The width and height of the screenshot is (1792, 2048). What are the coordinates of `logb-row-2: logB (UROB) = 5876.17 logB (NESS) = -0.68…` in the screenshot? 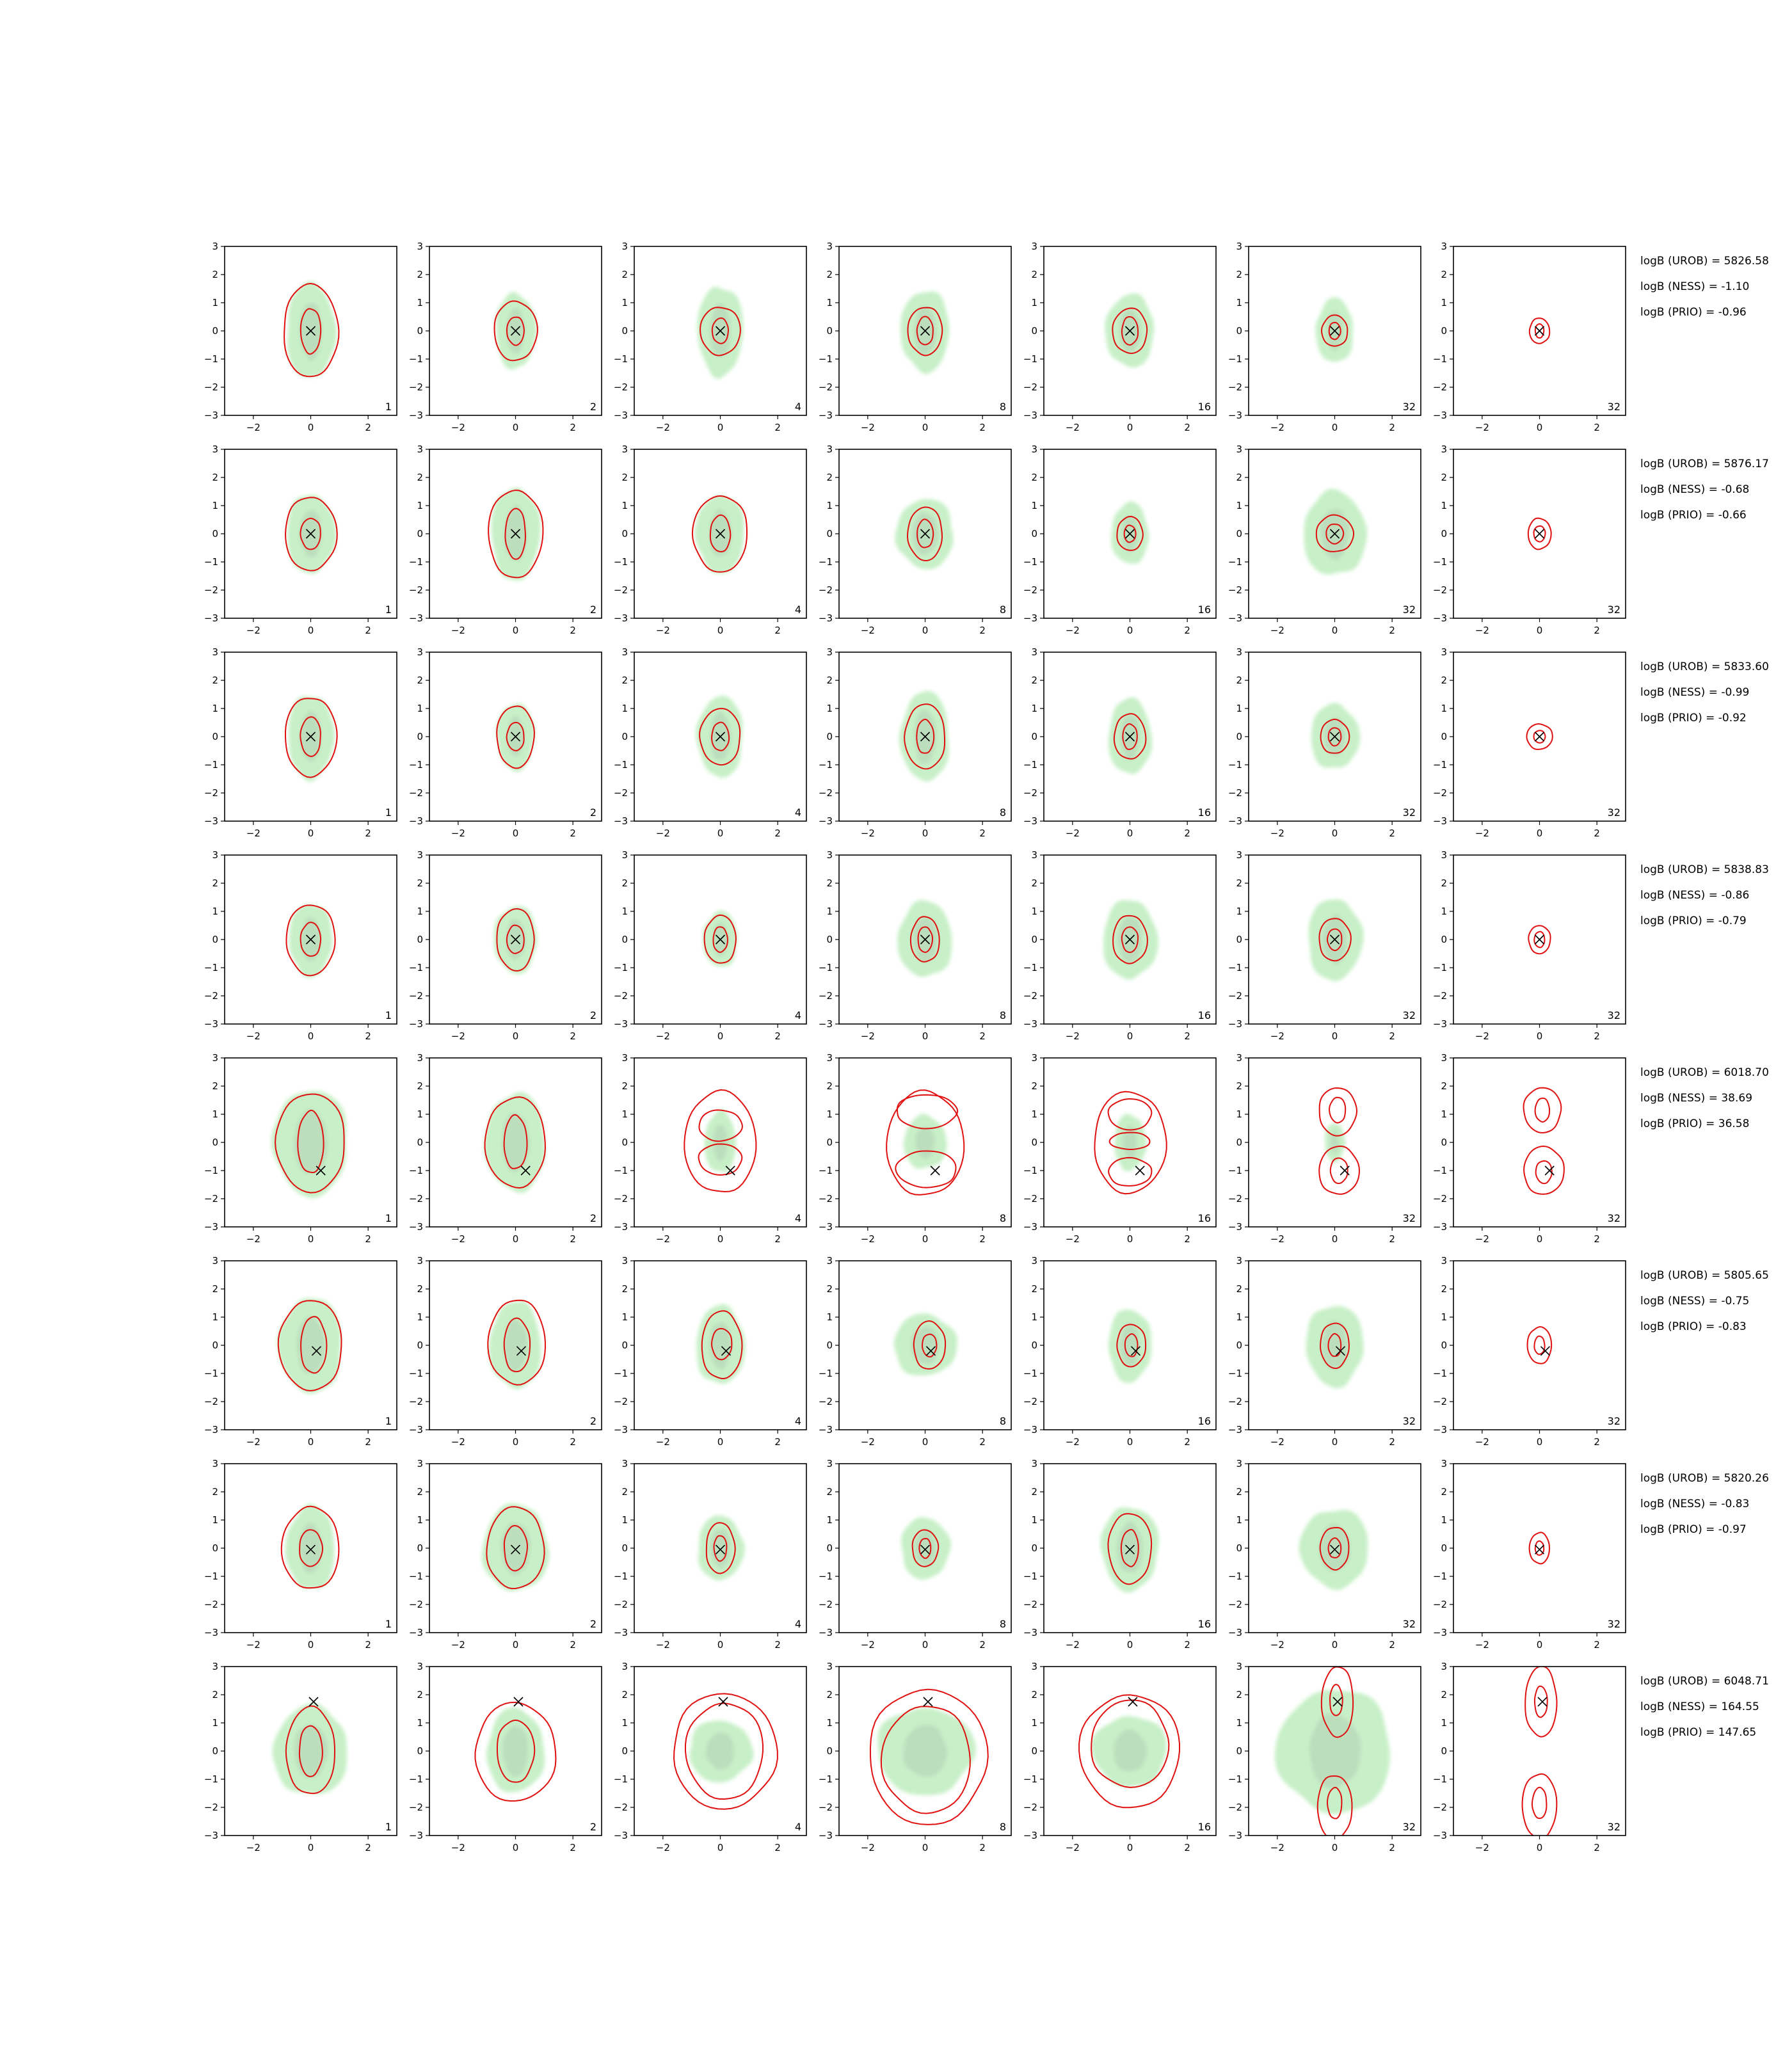 It's located at (1704, 490).